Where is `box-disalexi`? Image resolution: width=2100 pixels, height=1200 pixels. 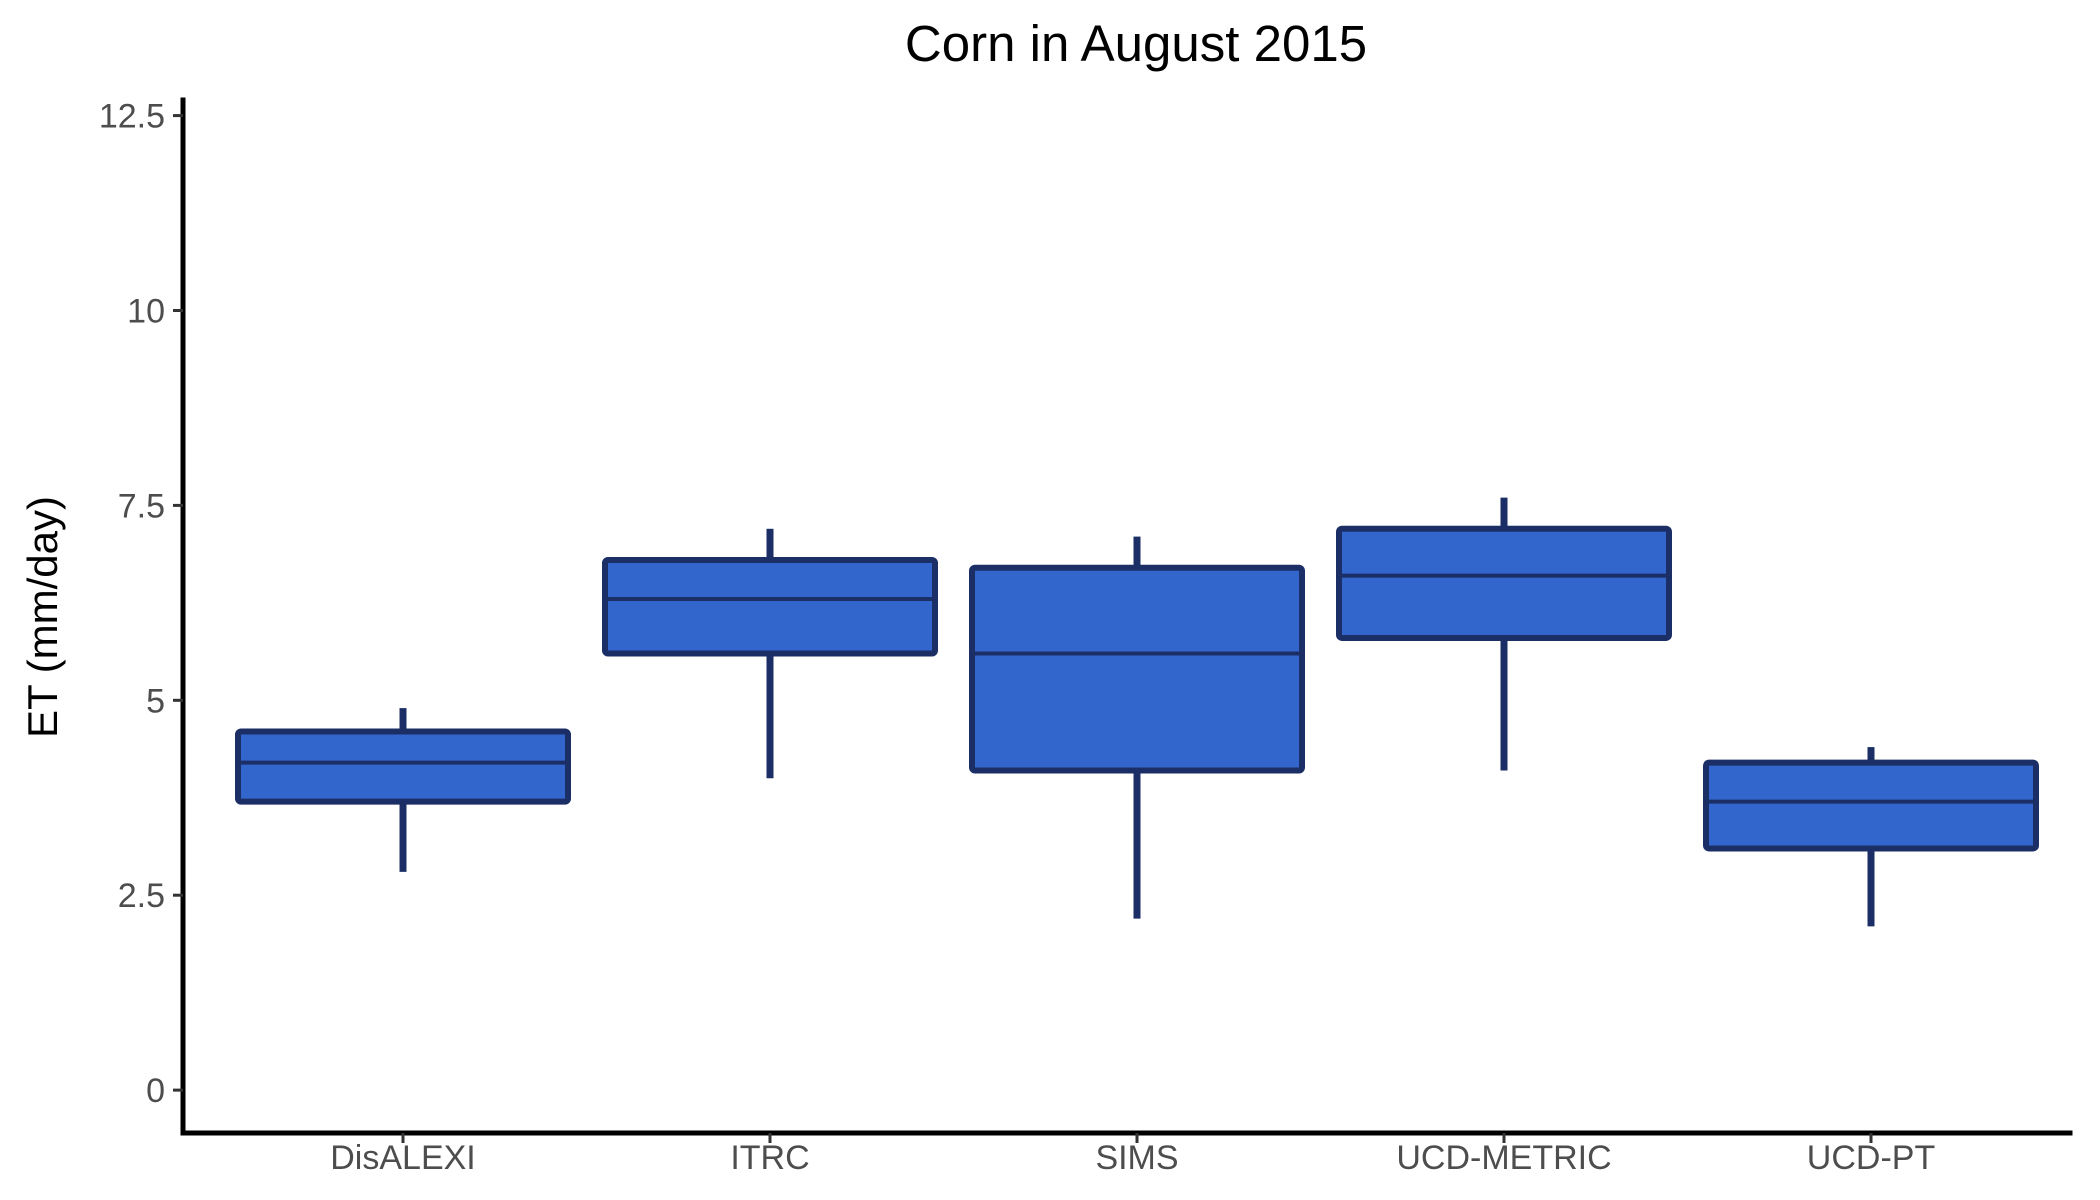
box-disalexi is located at coordinates (403, 766).